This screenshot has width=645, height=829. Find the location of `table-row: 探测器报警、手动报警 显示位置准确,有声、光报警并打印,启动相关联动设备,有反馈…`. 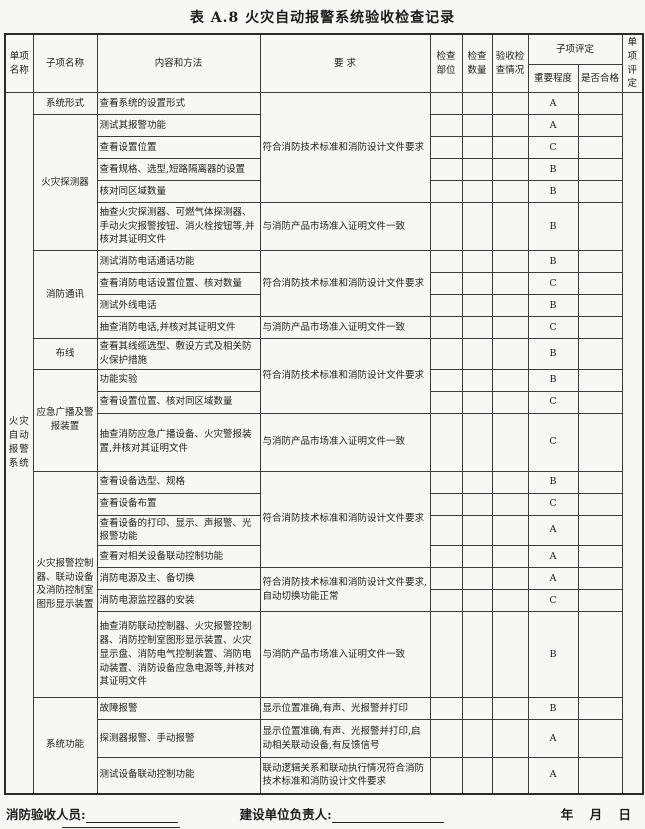

table-row: 探测器报警、手动报警 显示位置准确,有声、光报警并打印,启动相关联动设备,有反馈… is located at coordinates (324, 739).